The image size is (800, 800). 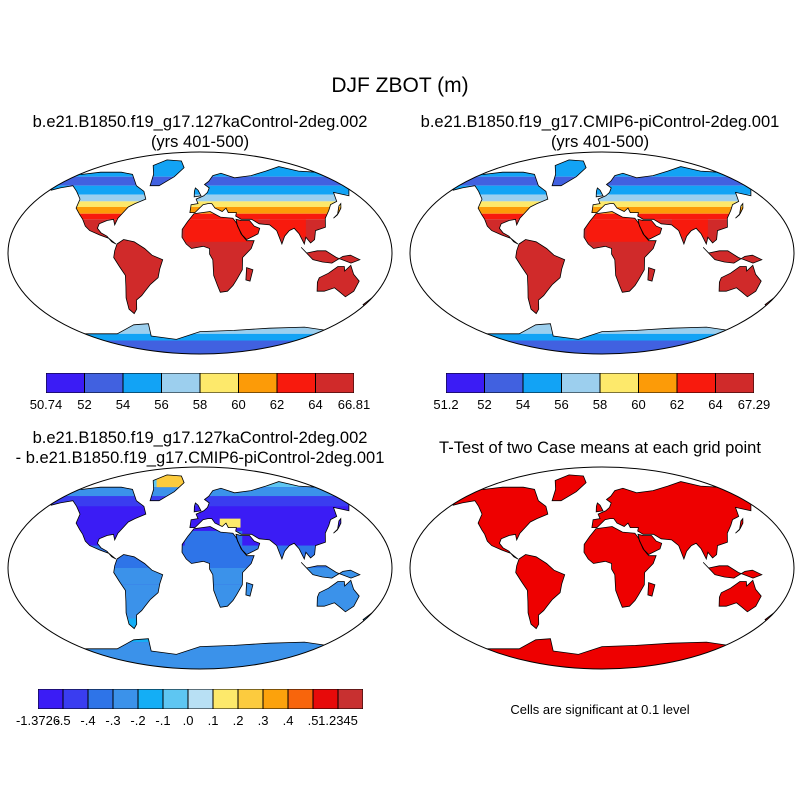 I want to click on significant-cells, so click(x=613, y=571).